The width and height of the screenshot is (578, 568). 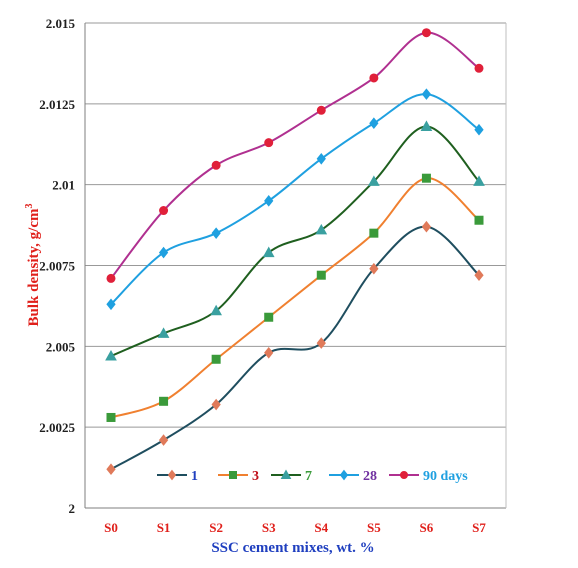 I want to click on legend-label: 1, so click(x=194, y=476).